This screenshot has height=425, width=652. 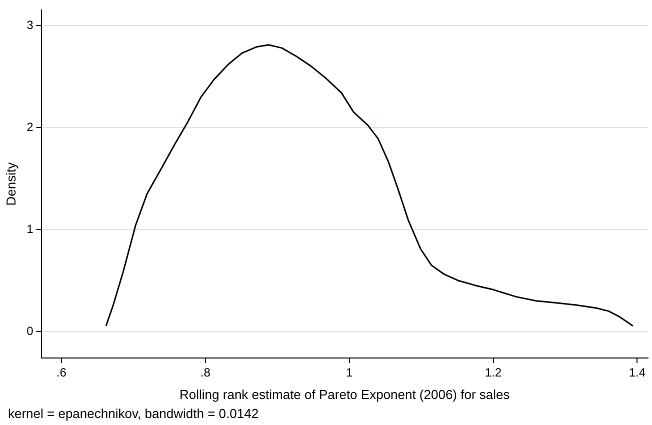 What do you see at coordinates (10, 184) in the screenshot?
I see `y-axis-title: Density` at bounding box center [10, 184].